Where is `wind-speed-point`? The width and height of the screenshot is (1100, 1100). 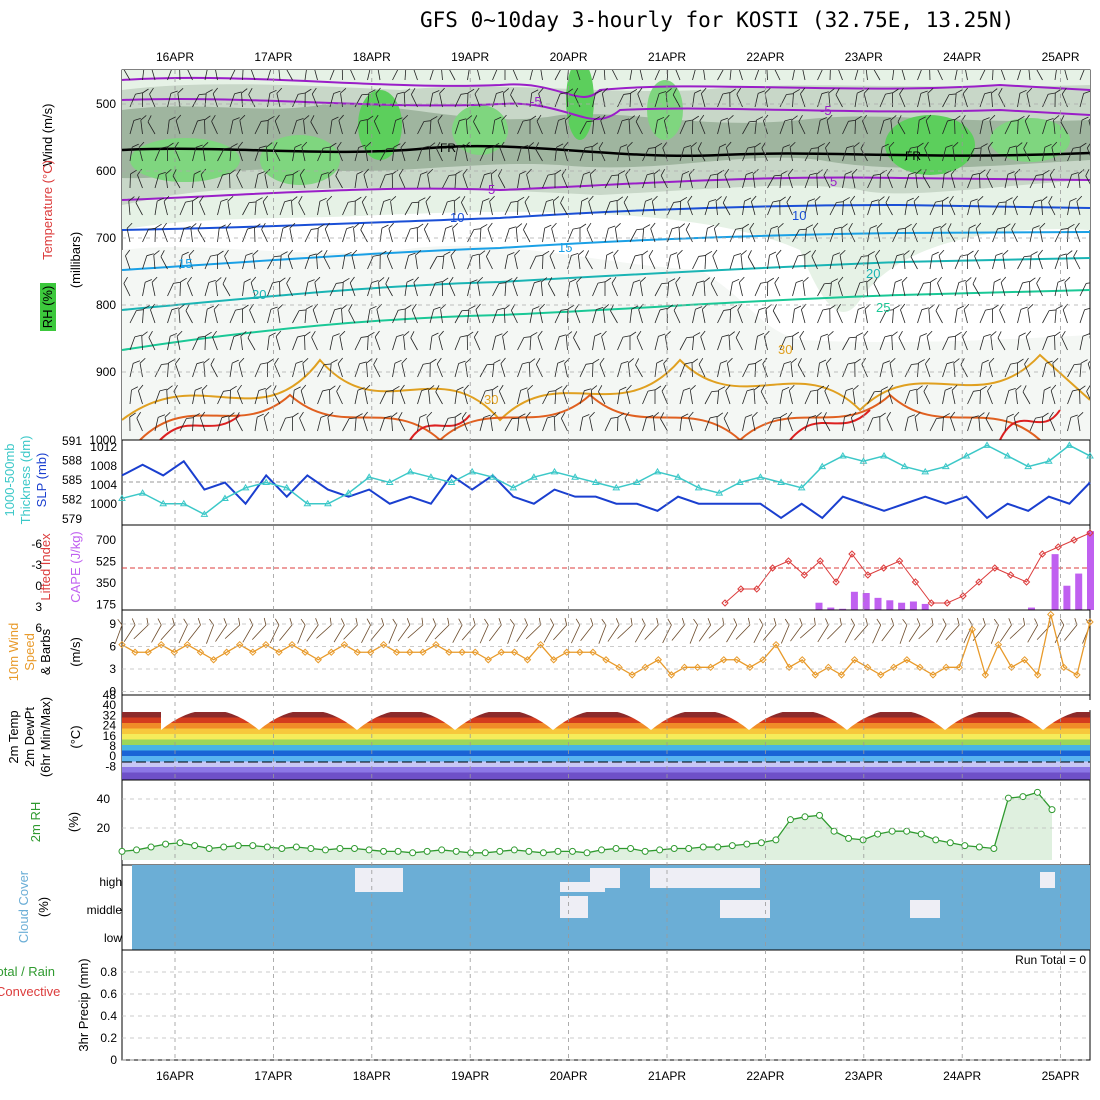 wind-speed-point is located at coordinates (240, 644).